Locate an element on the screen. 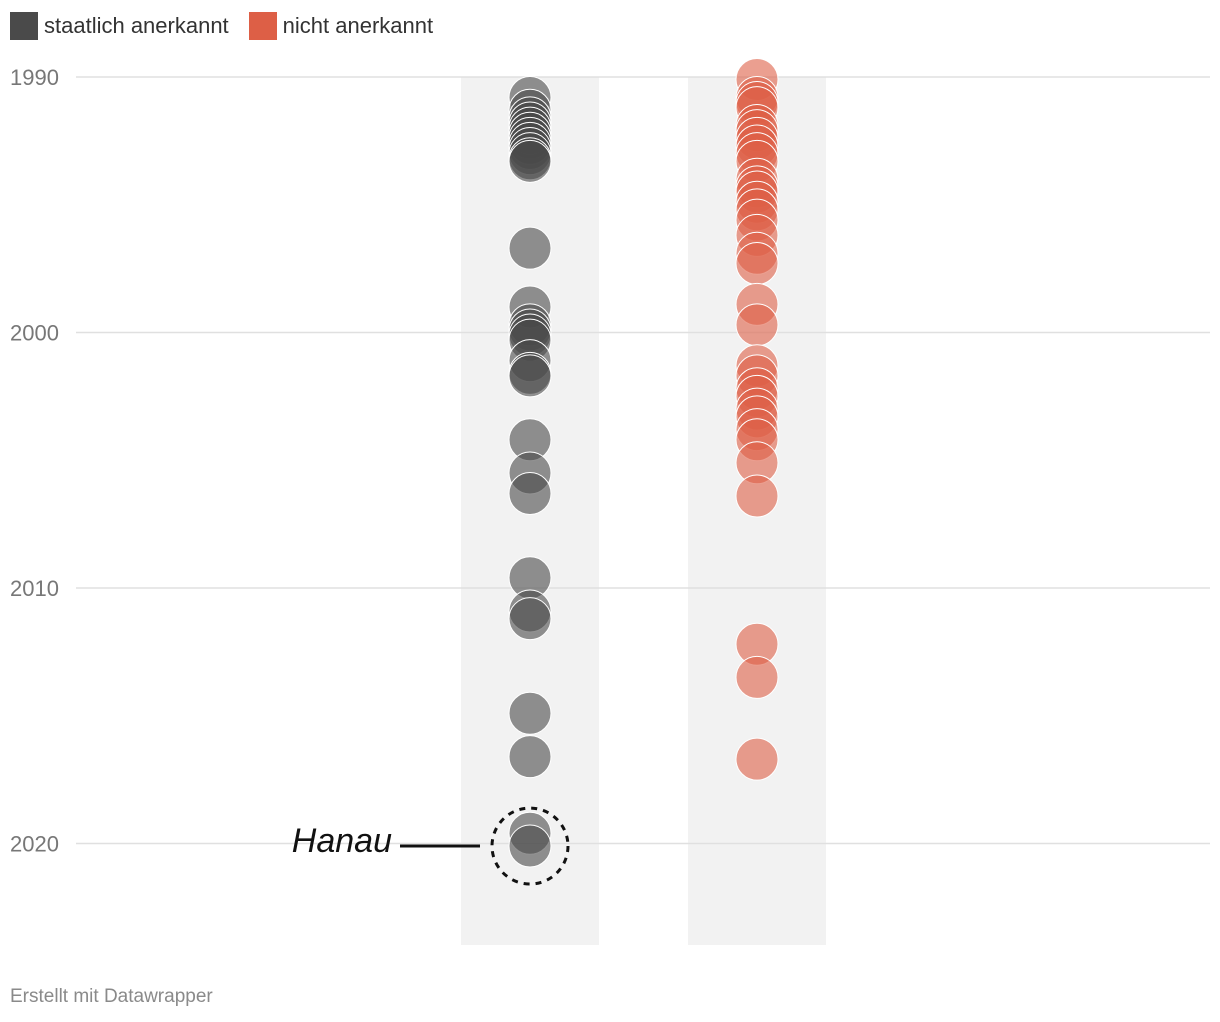 The width and height of the screenshot is (1220, 1022). annotation-ring is located at coordinates (530, 846).